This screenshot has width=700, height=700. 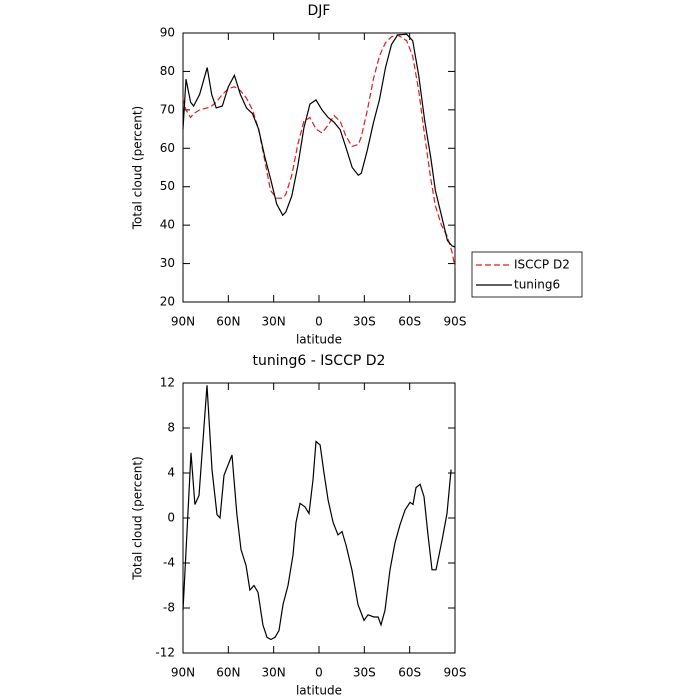 What do you see at coordinates (169, 563) in the screenshot?
I see `y-tick-label: -4` at bounding box center [169, 563].